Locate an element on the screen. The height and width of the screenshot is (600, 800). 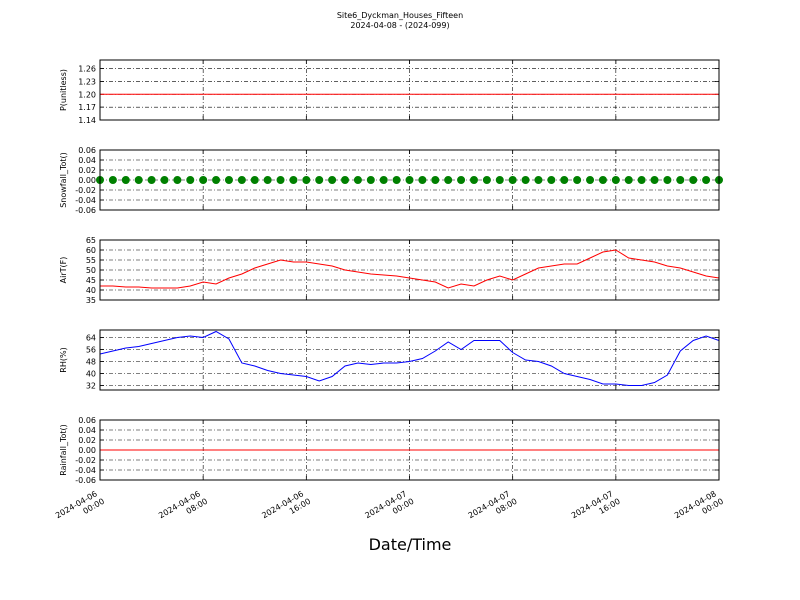
y-tick-label: 48 is located at coordinates (91, 362).